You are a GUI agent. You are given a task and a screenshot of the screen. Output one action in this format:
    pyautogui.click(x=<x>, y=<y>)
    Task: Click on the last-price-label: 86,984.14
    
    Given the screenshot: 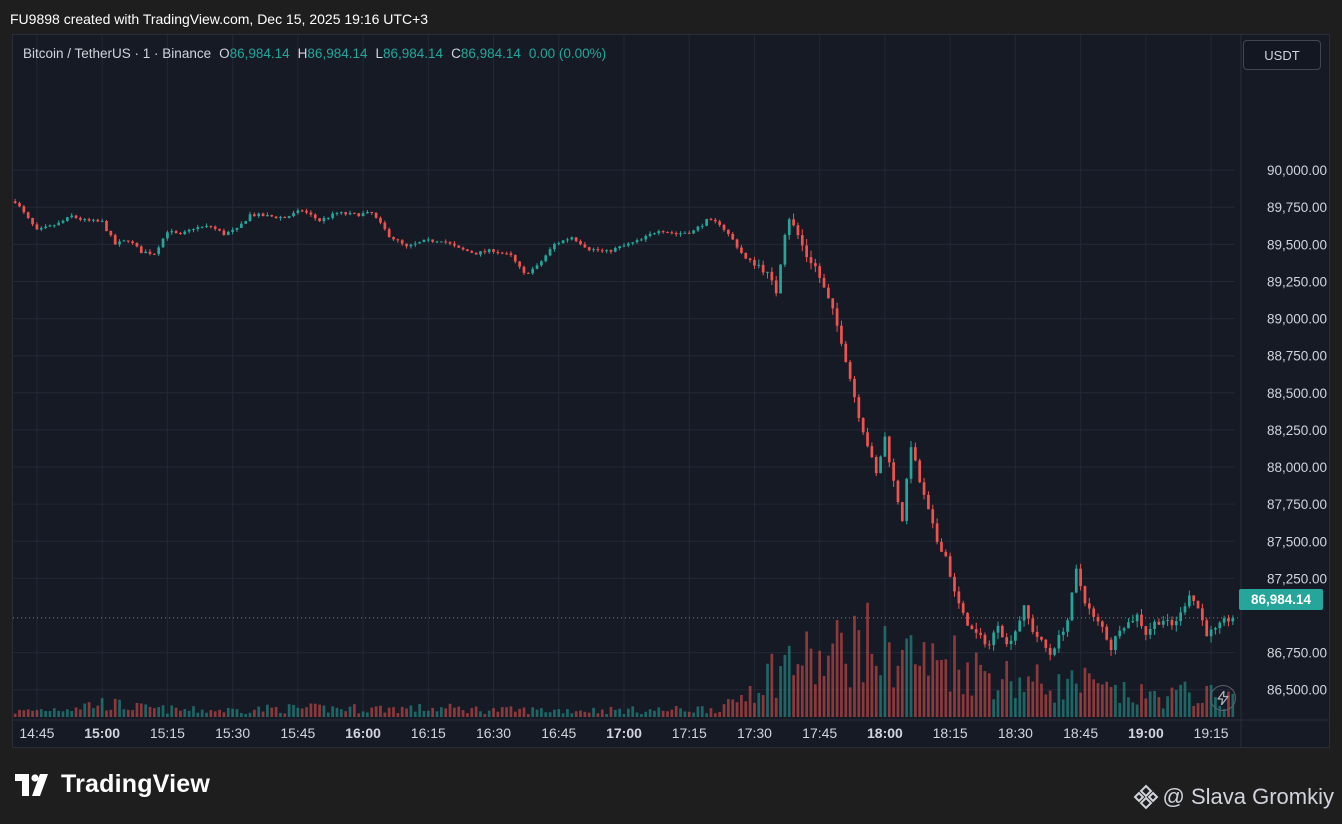 What is the action you would take?
    pyautogui.click(x=1281, y=599)
    